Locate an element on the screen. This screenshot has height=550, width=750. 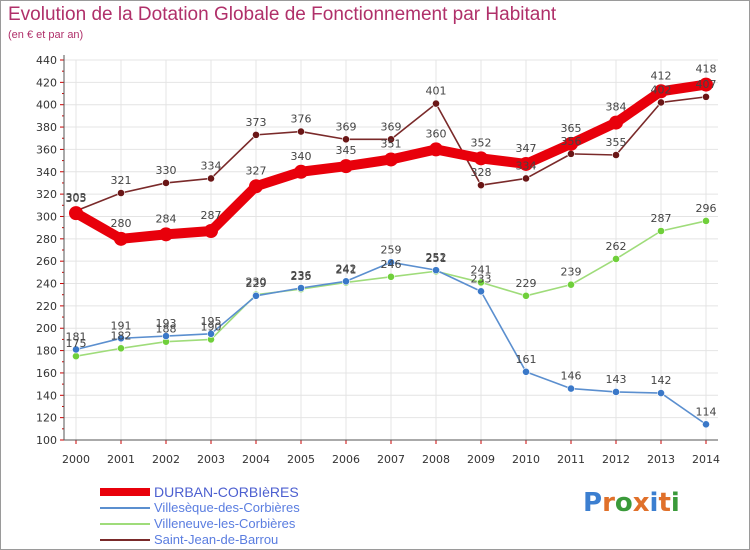
y-tick-label: 440 is located at coordinates (46, 60).